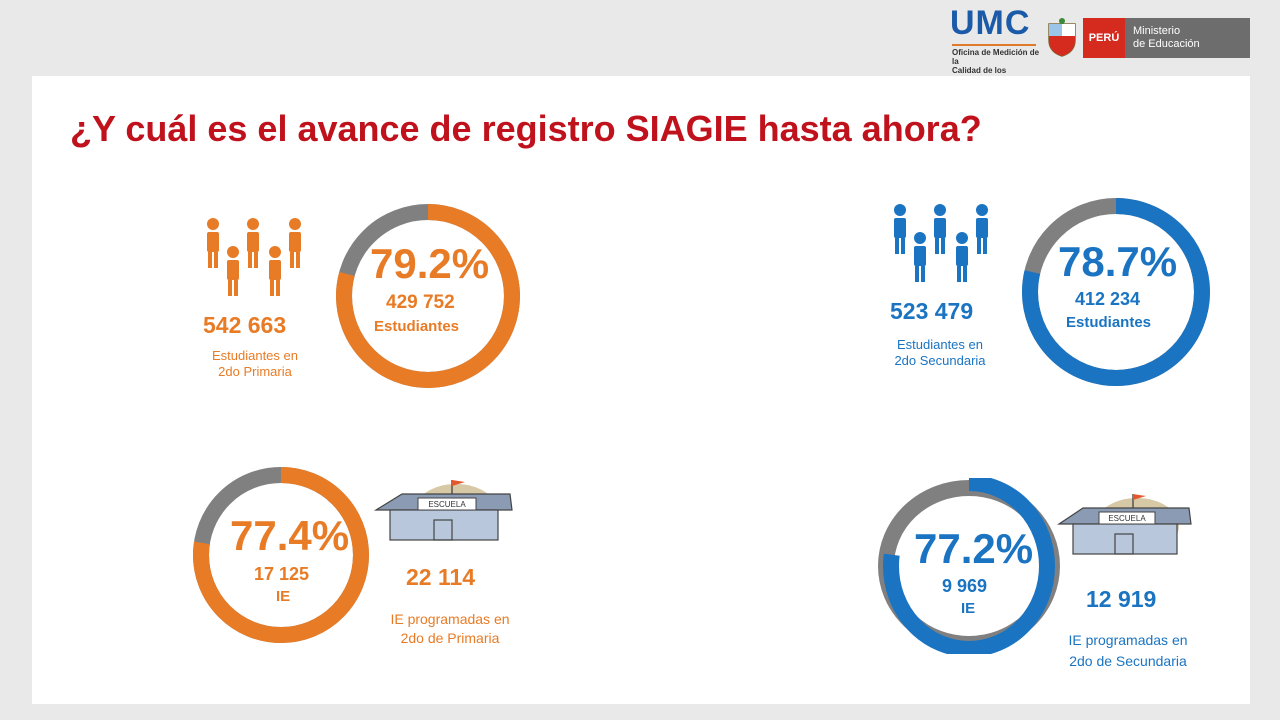 The image size is (1280, 720). Describe the element at coordinates (965, 586) in the screenshot. I see `registered-count: 9 969` at that location.